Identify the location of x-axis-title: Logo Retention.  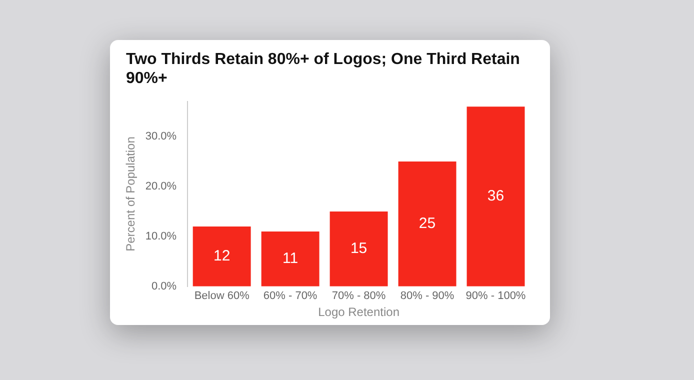
(359, 312).